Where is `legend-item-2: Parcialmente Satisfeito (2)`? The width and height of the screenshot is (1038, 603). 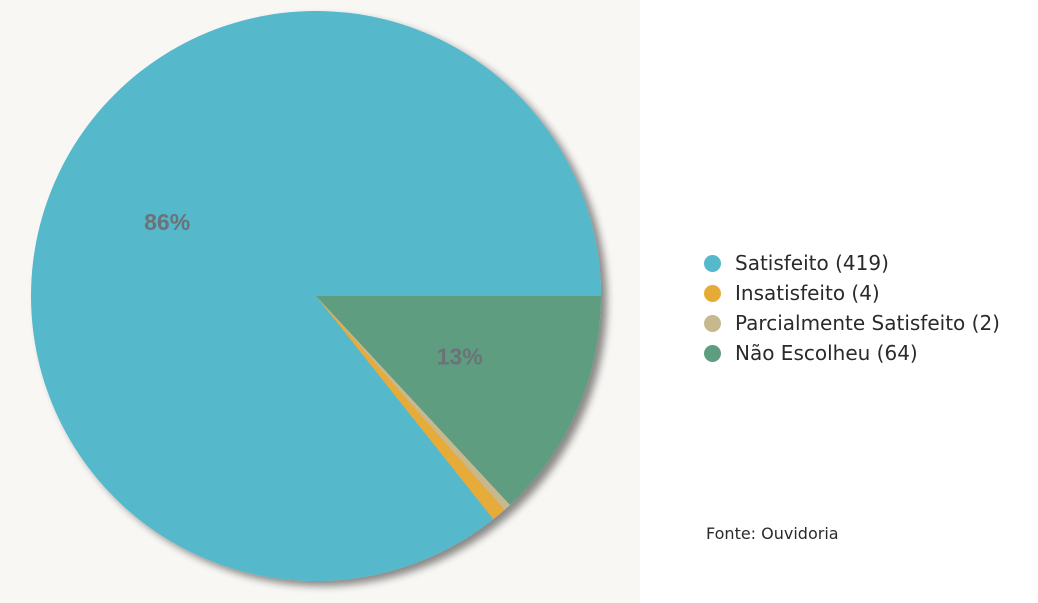 legend-item-2: Parcialmente Satisfeito (2) is located at coordinates (852, 323).